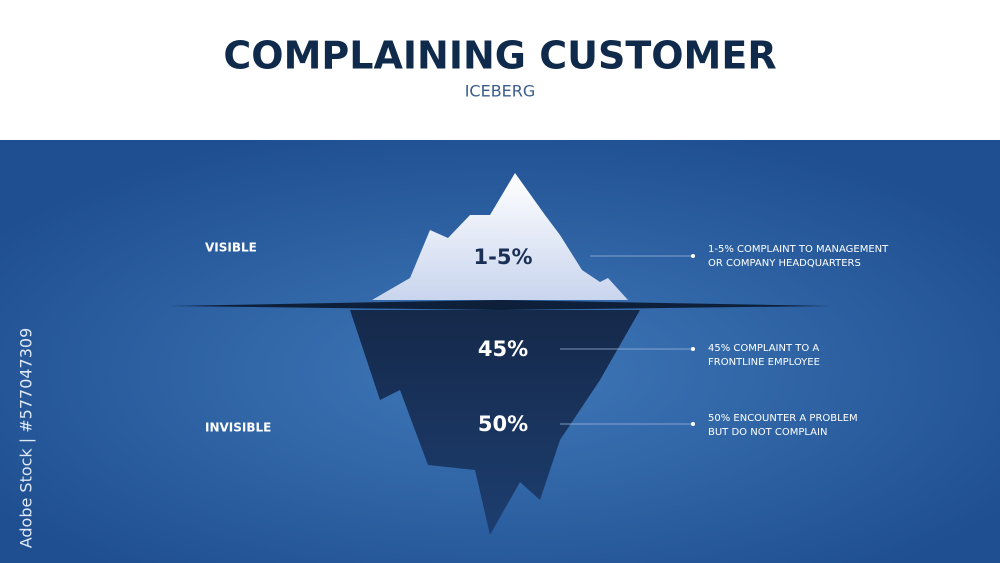  Describe the element at coordinates (238, 428) in the screenshot. I see `zone-label: INVISIBLE` at that location.